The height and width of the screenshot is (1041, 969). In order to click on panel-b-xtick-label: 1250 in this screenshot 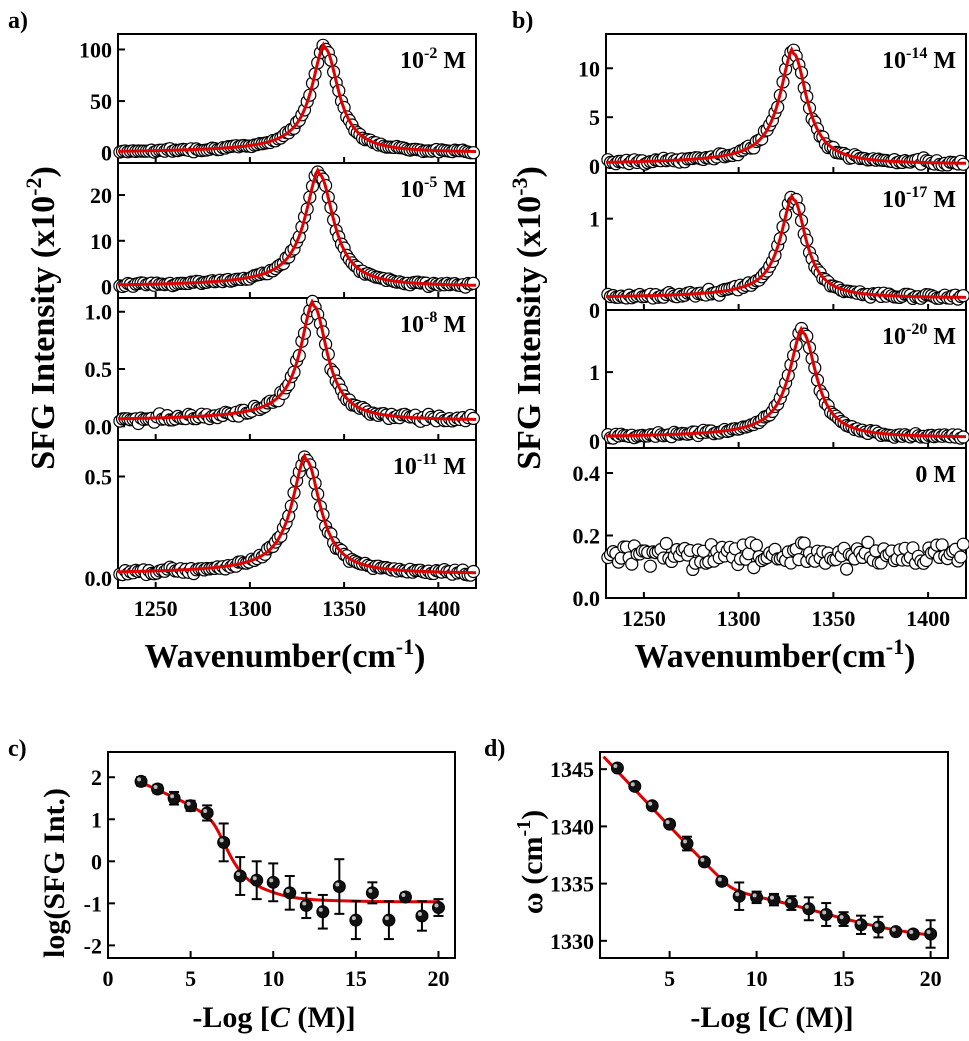, I will do `click(644, 618)`.